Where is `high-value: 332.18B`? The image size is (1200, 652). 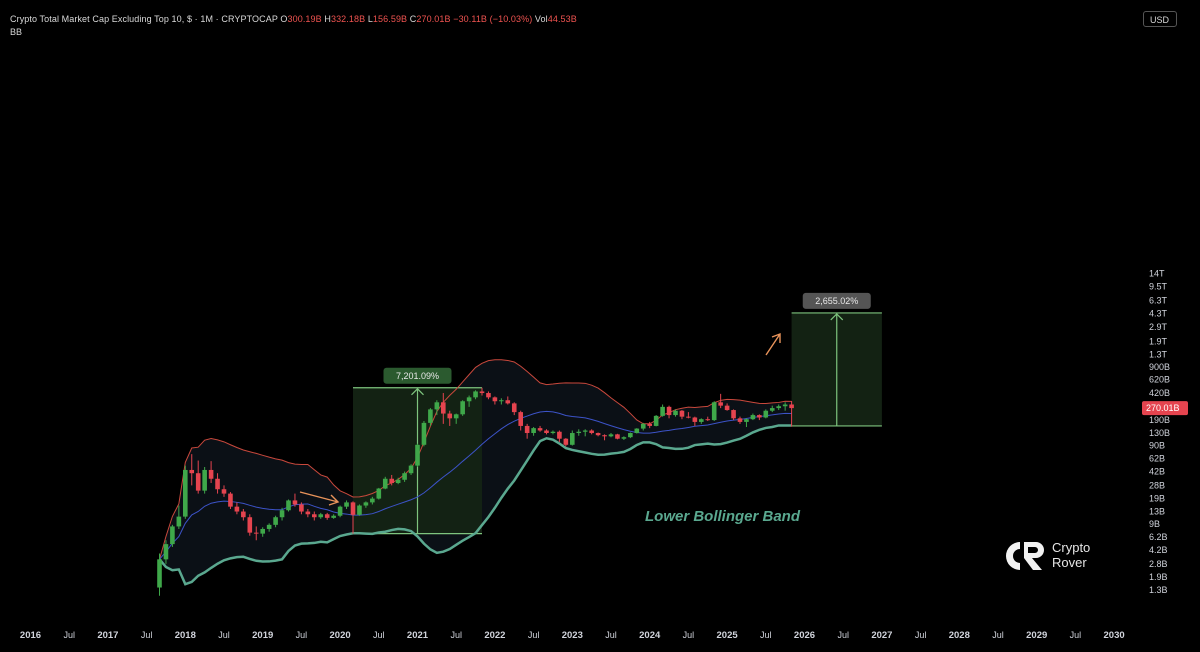 high-value: 332.18B is located at coordinates (348, 19).